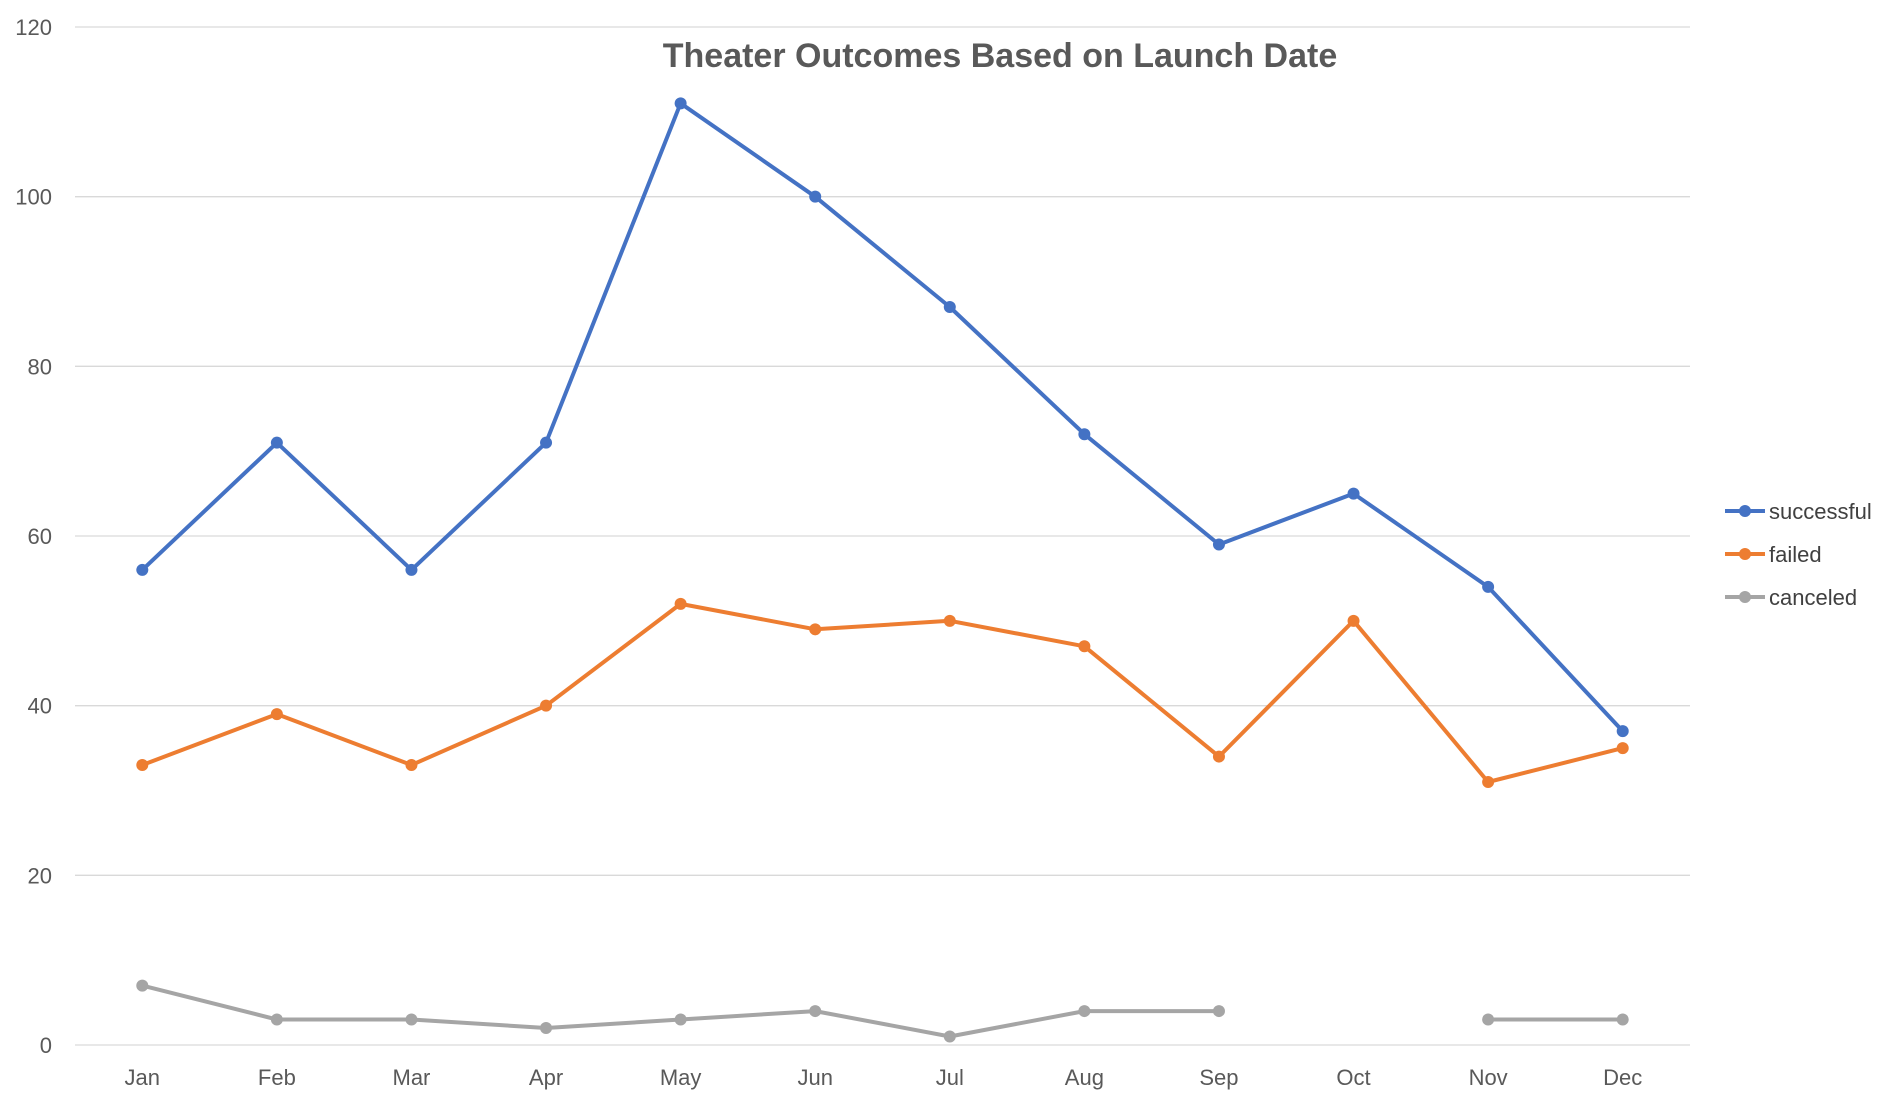 The width and height of the screenshot is (1895, 1106). What do you see at coordinates (142, 1077) in the screenshot?
I see `x-tick-label: Jan` at bounding box center [142, 1077].